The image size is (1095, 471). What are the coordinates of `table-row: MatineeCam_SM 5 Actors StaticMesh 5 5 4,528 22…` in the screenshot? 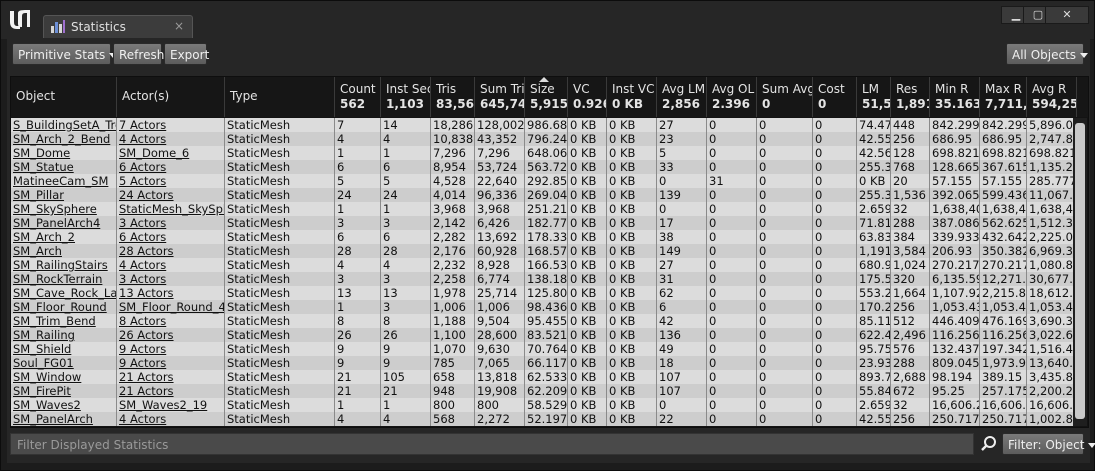 It's located at (544, 181).